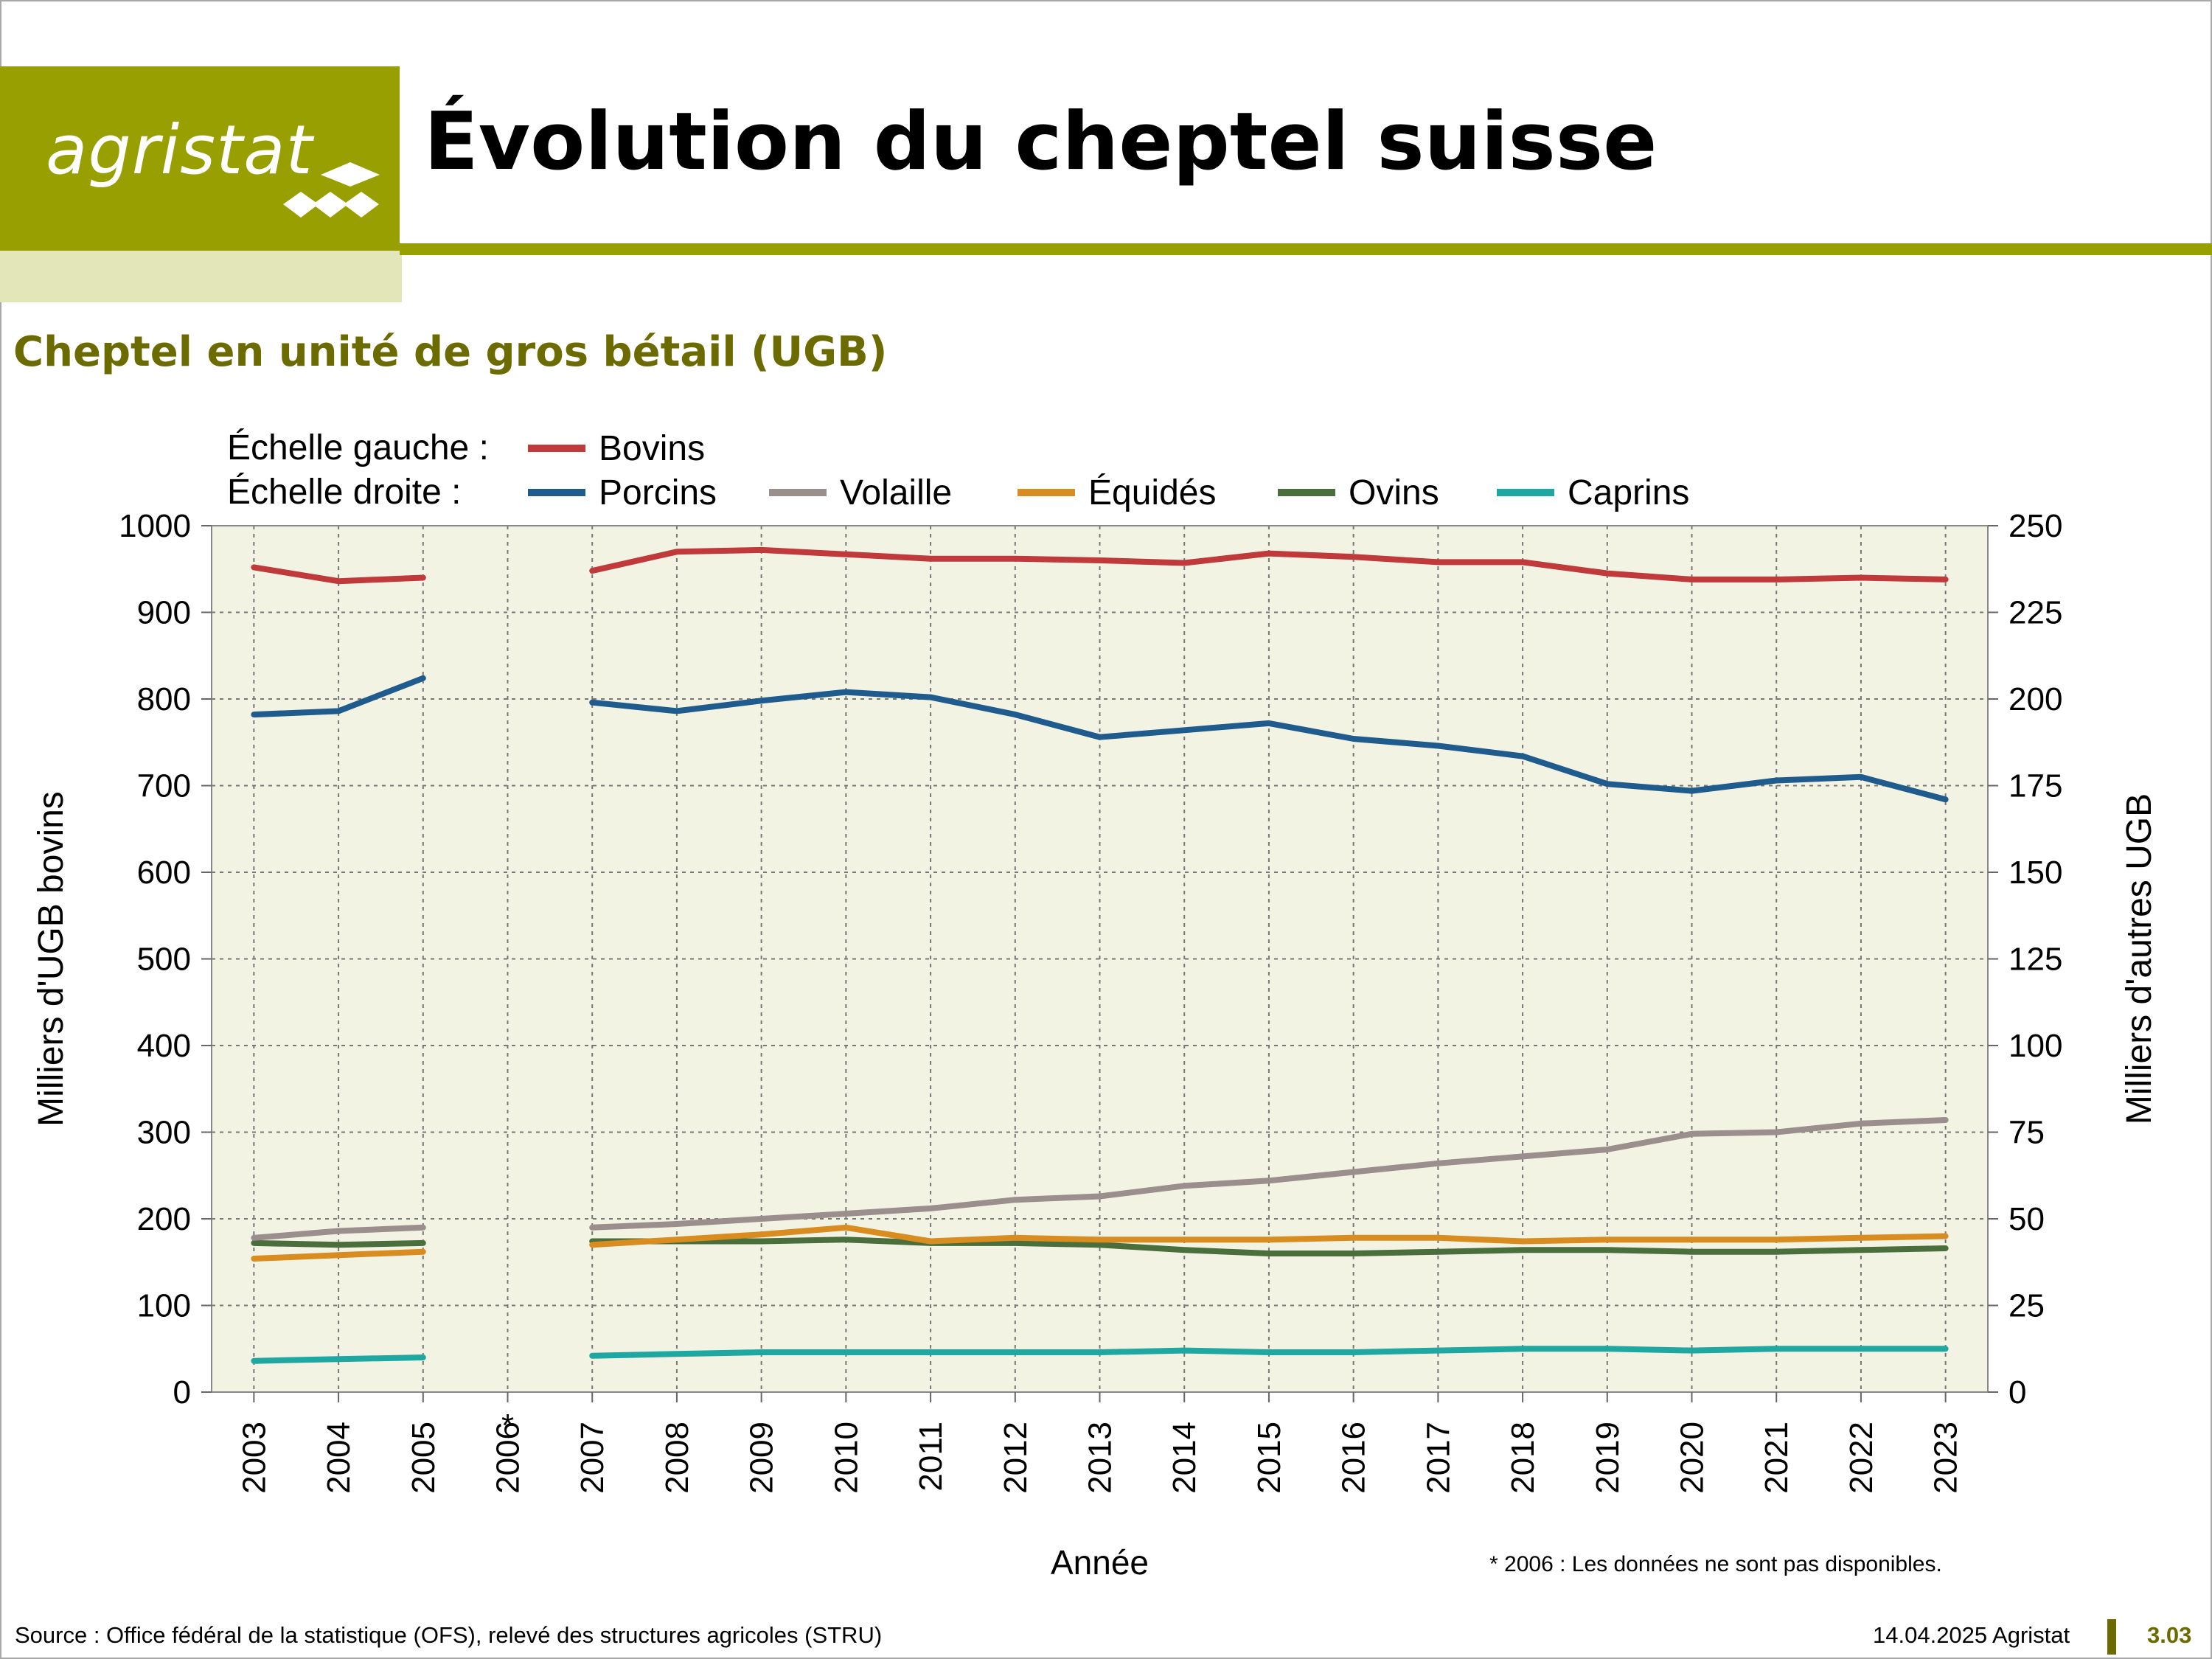  I want to click on page-number: 3.03, so click(2169, 1635).